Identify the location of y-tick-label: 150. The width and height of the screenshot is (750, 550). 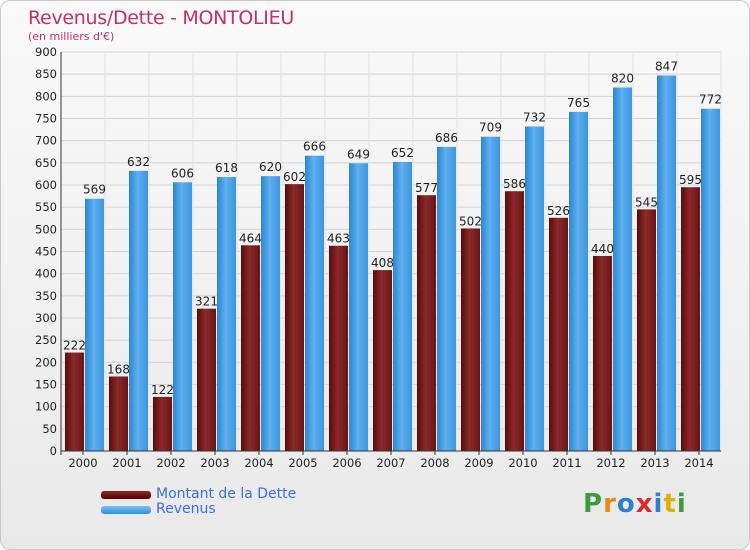
(46, 385).